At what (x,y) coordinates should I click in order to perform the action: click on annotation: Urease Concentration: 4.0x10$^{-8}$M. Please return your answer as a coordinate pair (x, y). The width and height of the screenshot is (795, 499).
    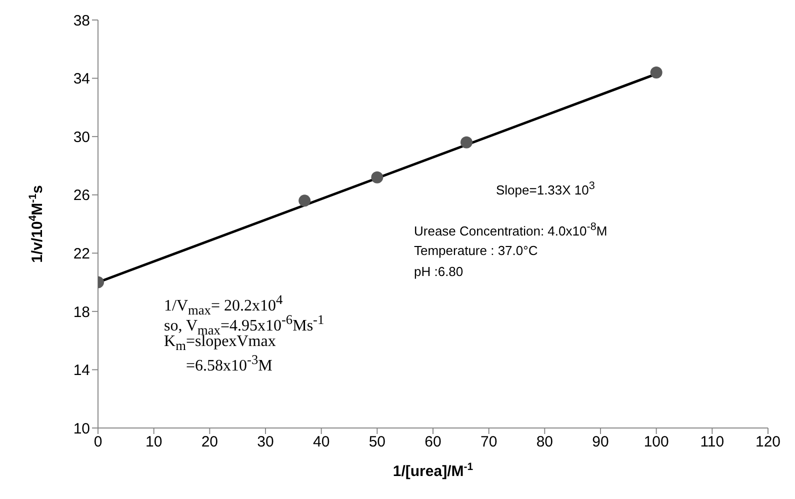
    Looking at the image, I should click on (511, 230).